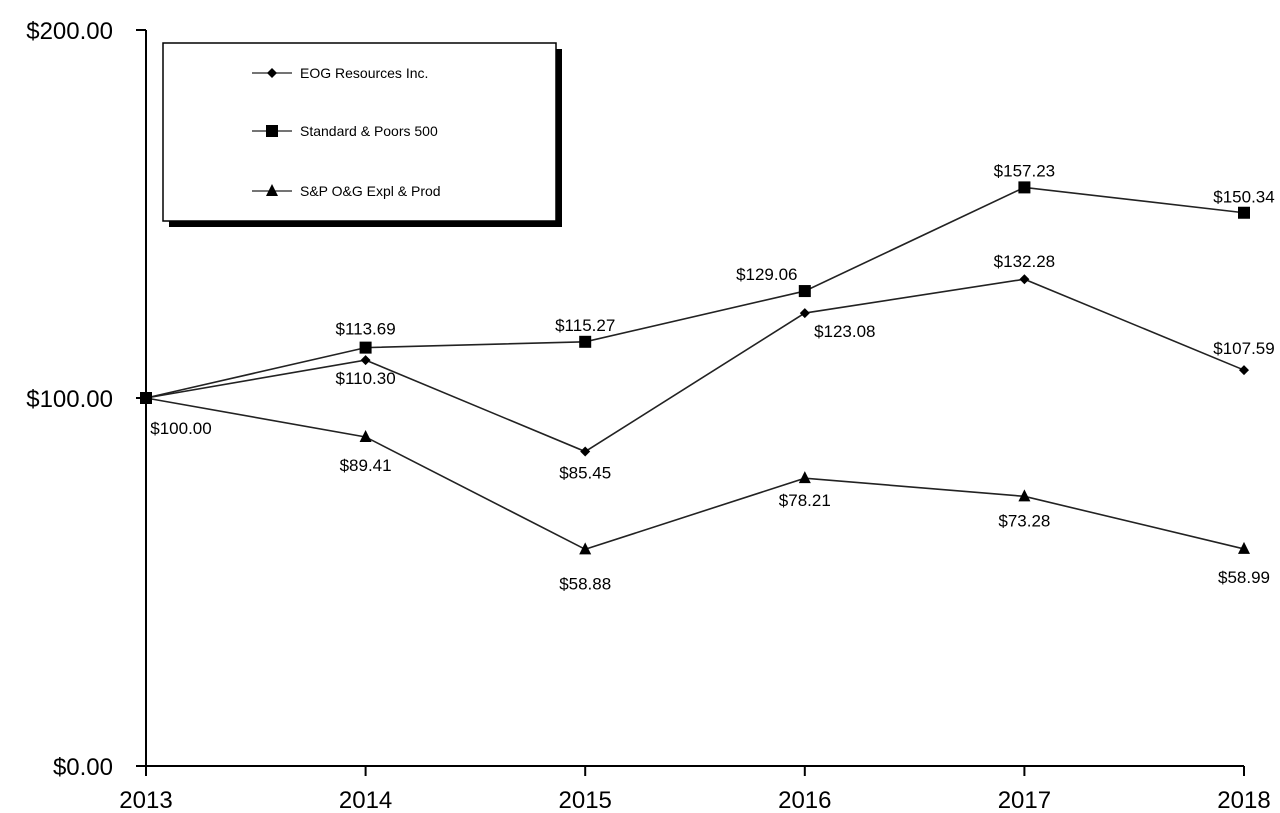  Describe the element at coordinates (370, 191) in the screenshot. I see `legend-label-sp-og: S&P O&G Expl & Prod` at that location.